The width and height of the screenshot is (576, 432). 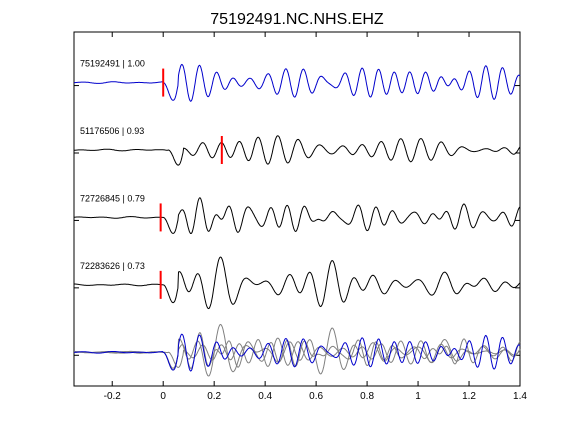 I want to click on trace-label-72726845: 72726845 | 0.79, so click(x=112, y=198).